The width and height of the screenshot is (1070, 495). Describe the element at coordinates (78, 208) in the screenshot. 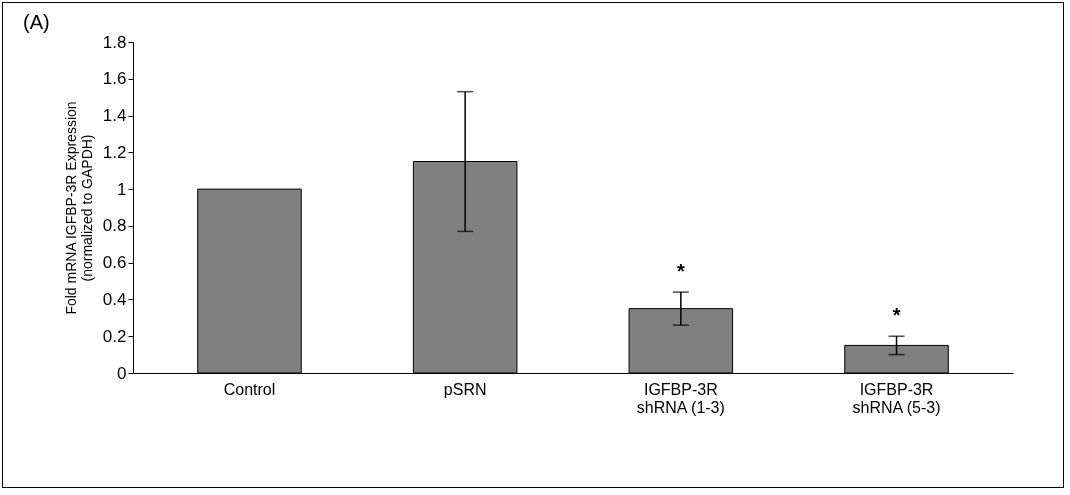

I see `y-axis-title: Fold mRNA IGFBP-3R Expression (normalized to GAPDH)` at that location.